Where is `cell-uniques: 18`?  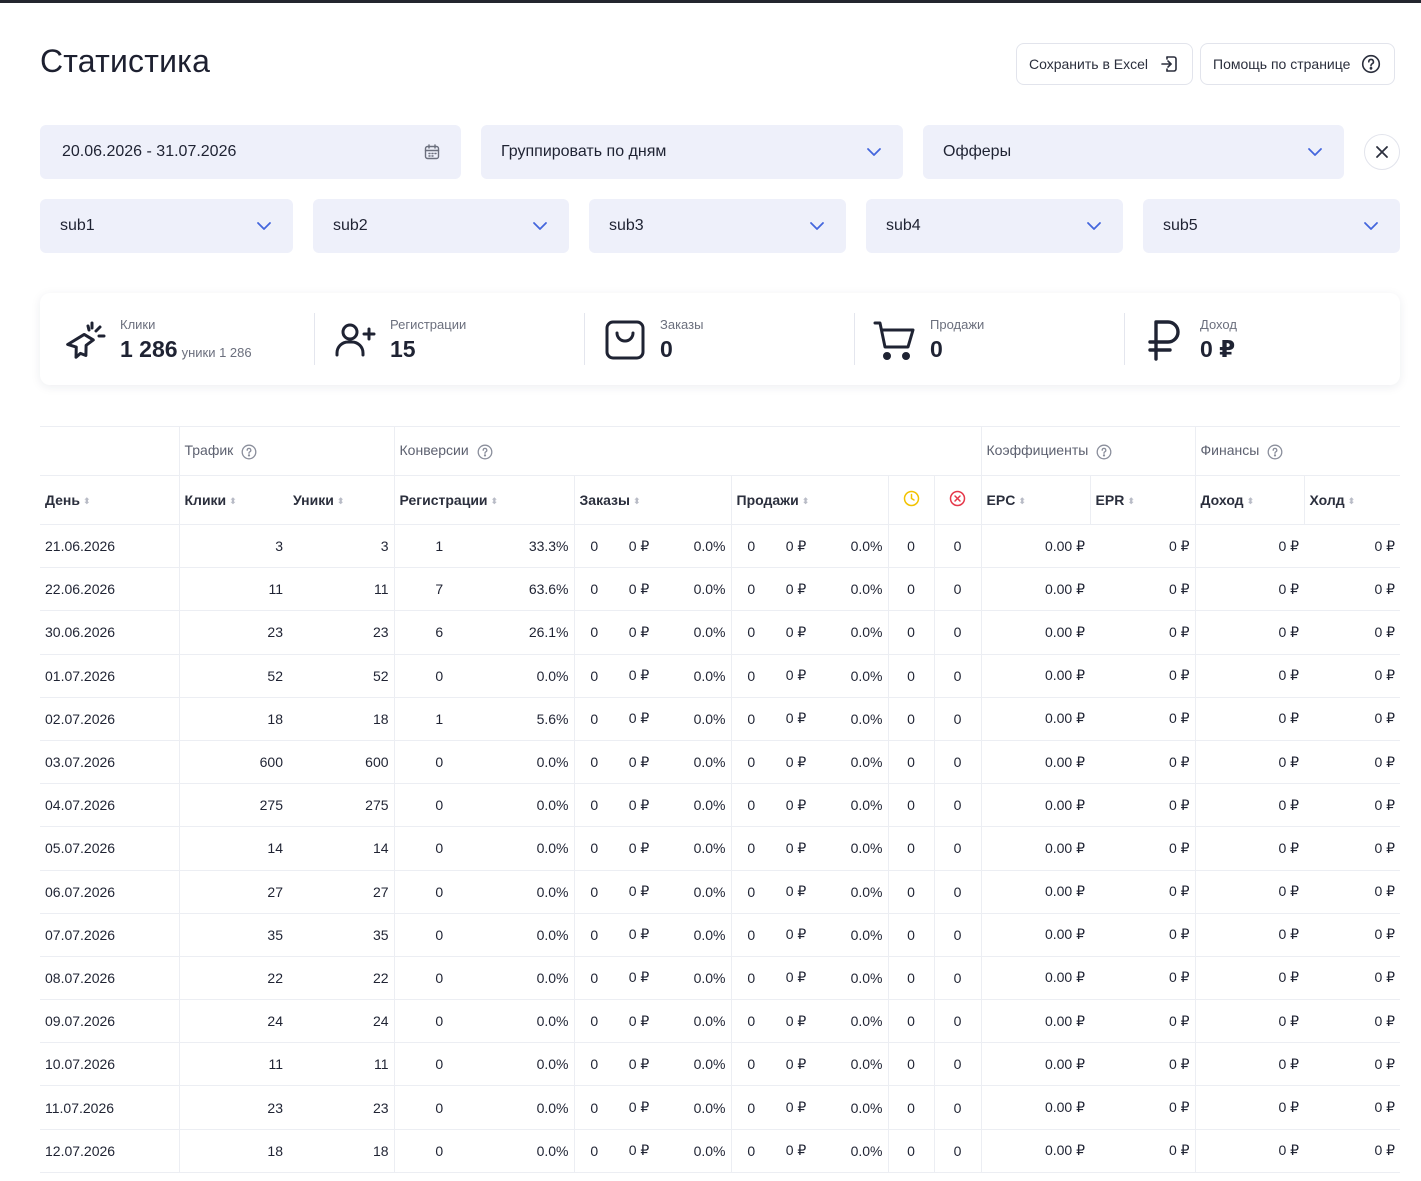 cell-uniques: 18 is located at coordinates (341, 719).